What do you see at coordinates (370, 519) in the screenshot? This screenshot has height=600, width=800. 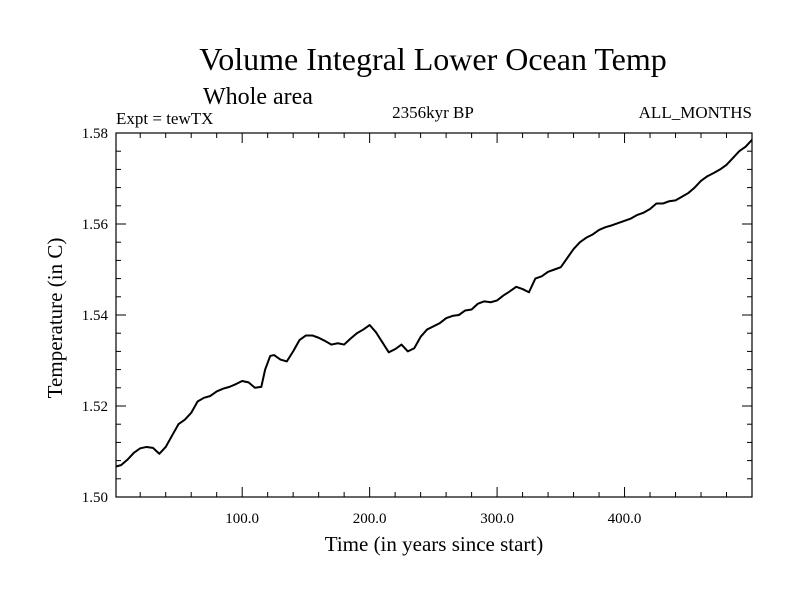 I see `x-tick-label: 200.0` at bounding box center [370, 519].